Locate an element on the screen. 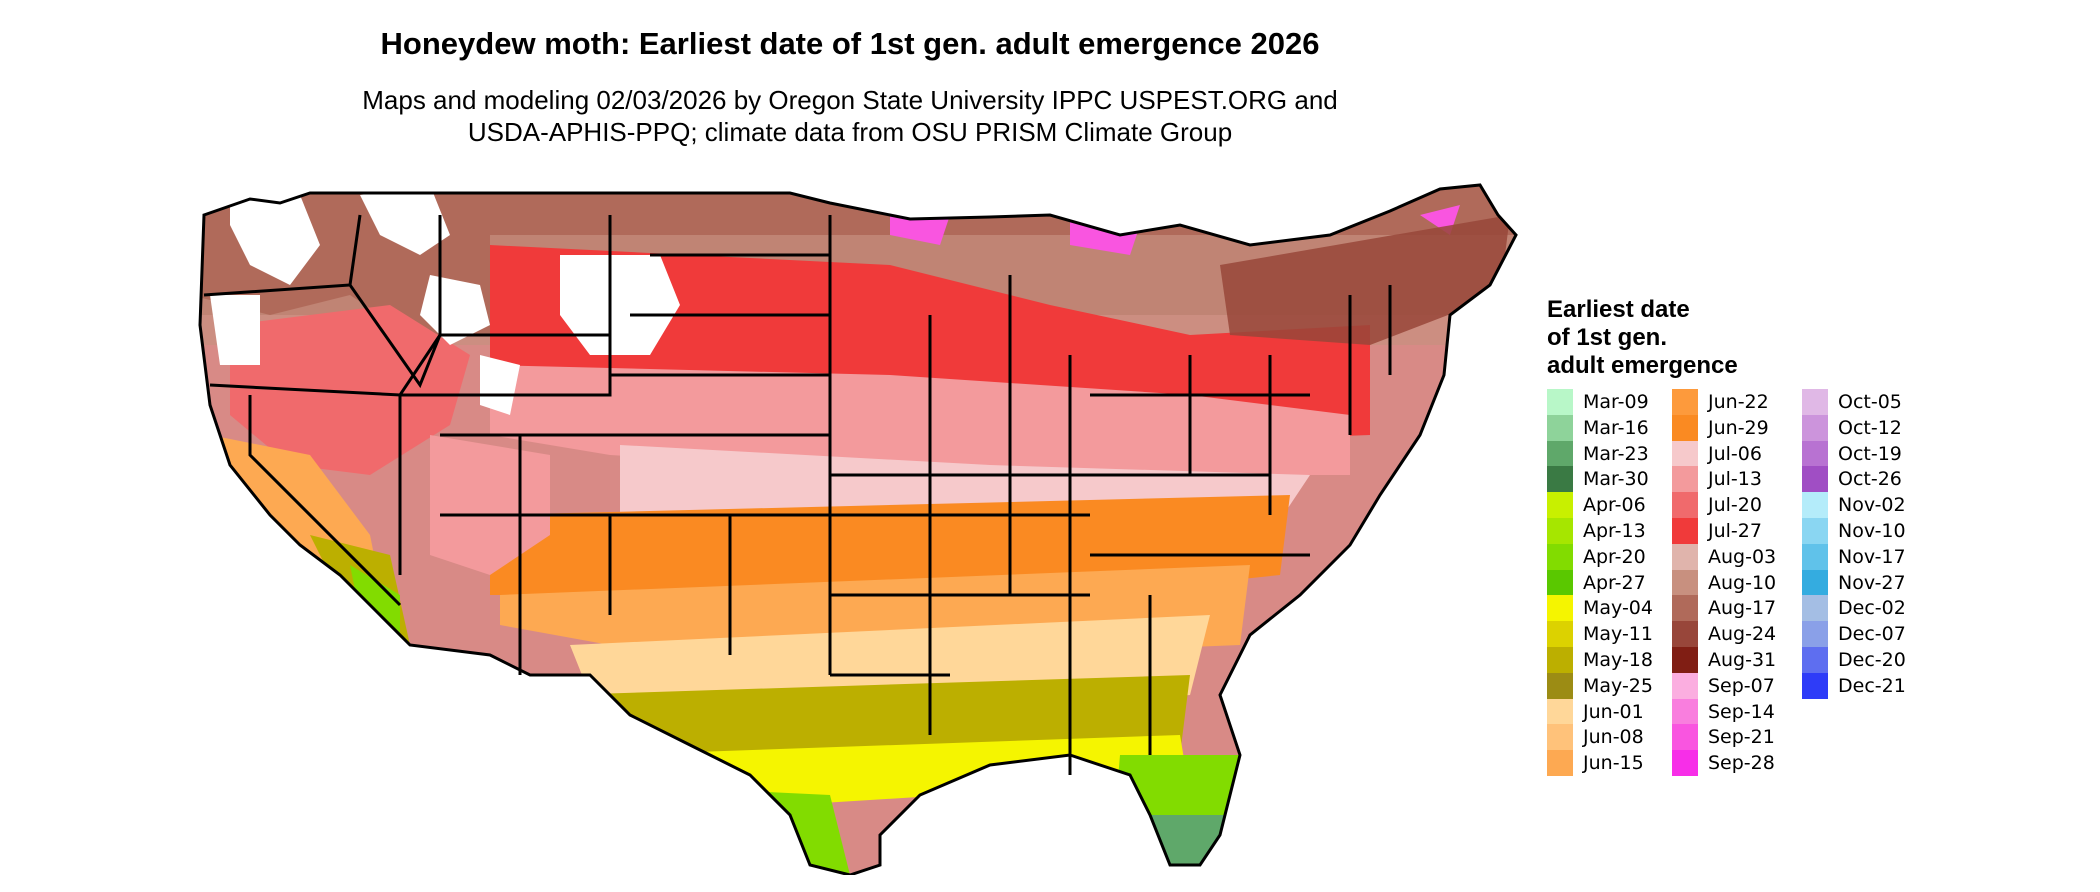 This screenshot has width=2100, height=892. legend-label: Jun-01 is located at coordinates (1613, 711).